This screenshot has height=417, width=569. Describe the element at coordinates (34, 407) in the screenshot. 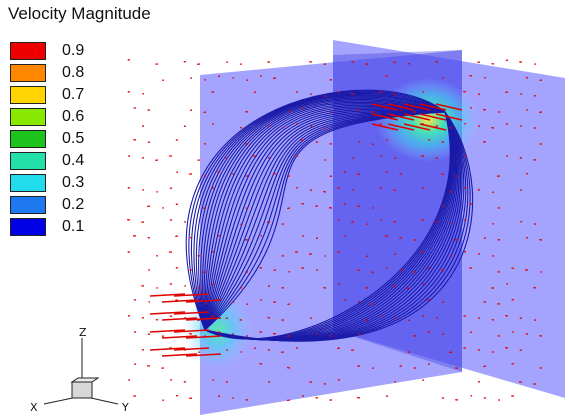

I see `x-axis-label: X` at that location.